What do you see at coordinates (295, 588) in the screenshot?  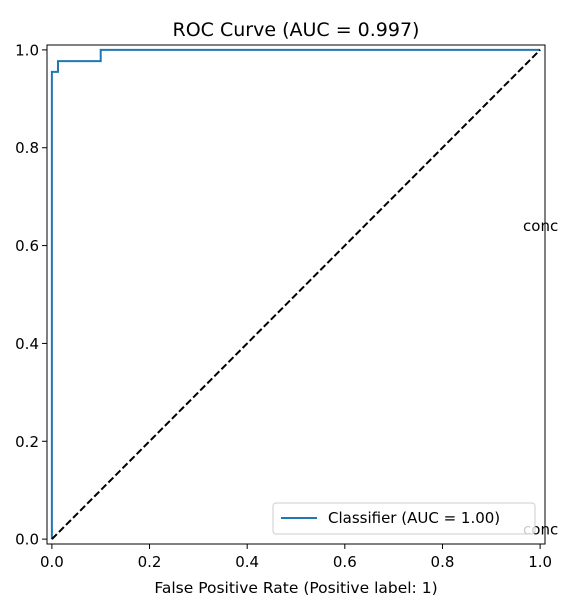 I see `x-axis-label: False Positive Rate (Positive label: 1)` at bounding box center [295, 588].